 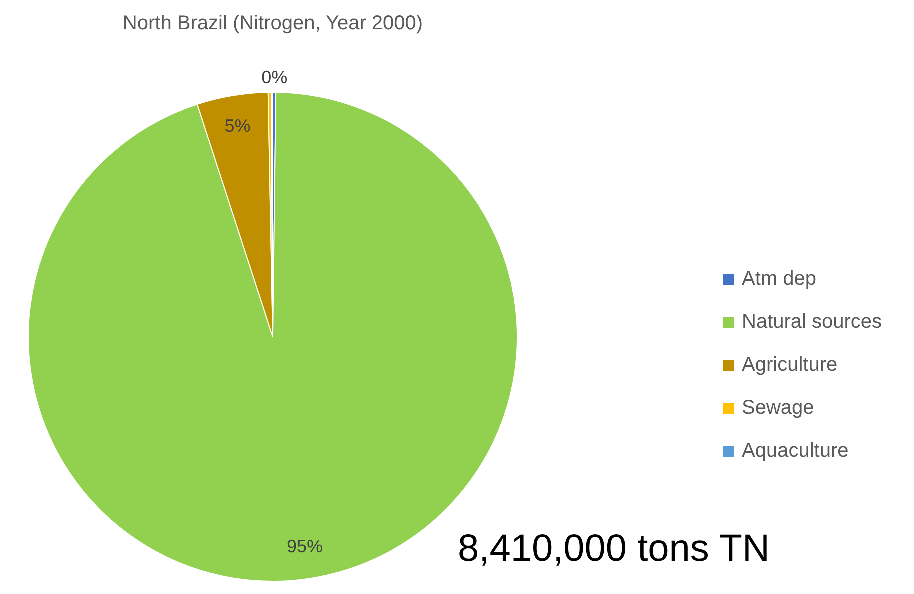 I want to click on data-label: 5%, so click(x=237, y=126).